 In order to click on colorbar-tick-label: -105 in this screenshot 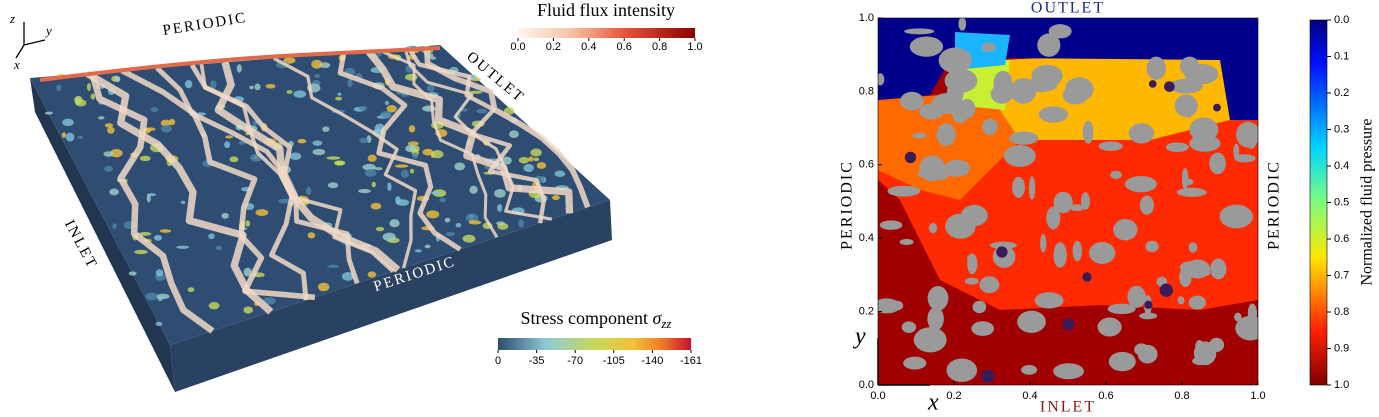, I will do `click(614, 361)`.